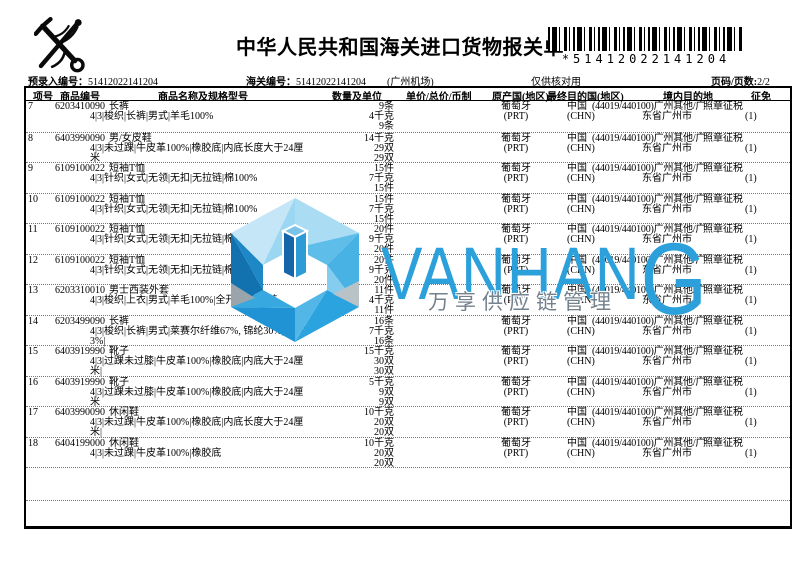 The width and height of the screenshot is (800, 567). Describe the element at coordinates (33, 443) in the screenshot. I see `item-no: 18` at that location.